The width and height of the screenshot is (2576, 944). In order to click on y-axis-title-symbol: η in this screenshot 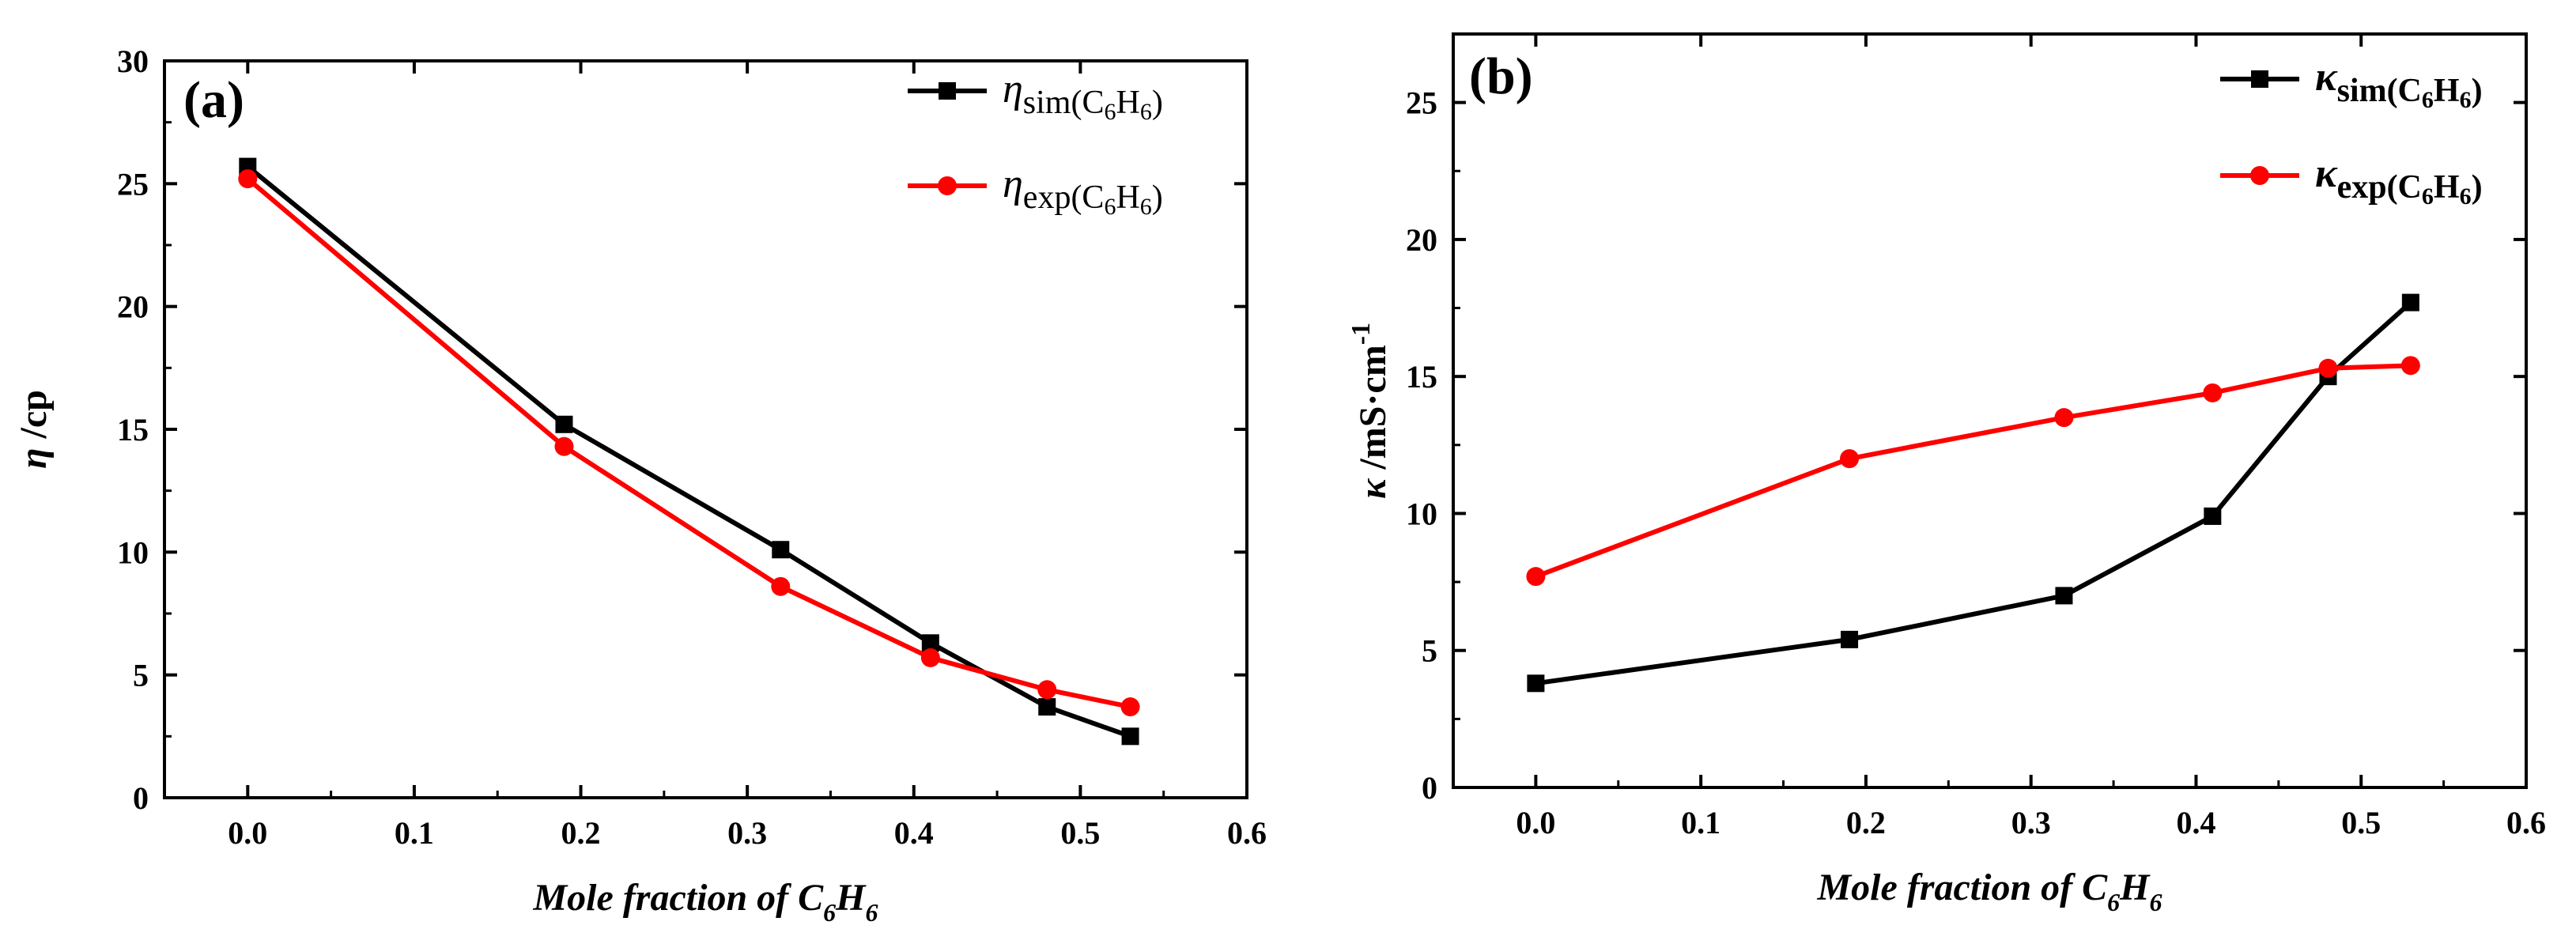, I will do `click(34, 459)`.